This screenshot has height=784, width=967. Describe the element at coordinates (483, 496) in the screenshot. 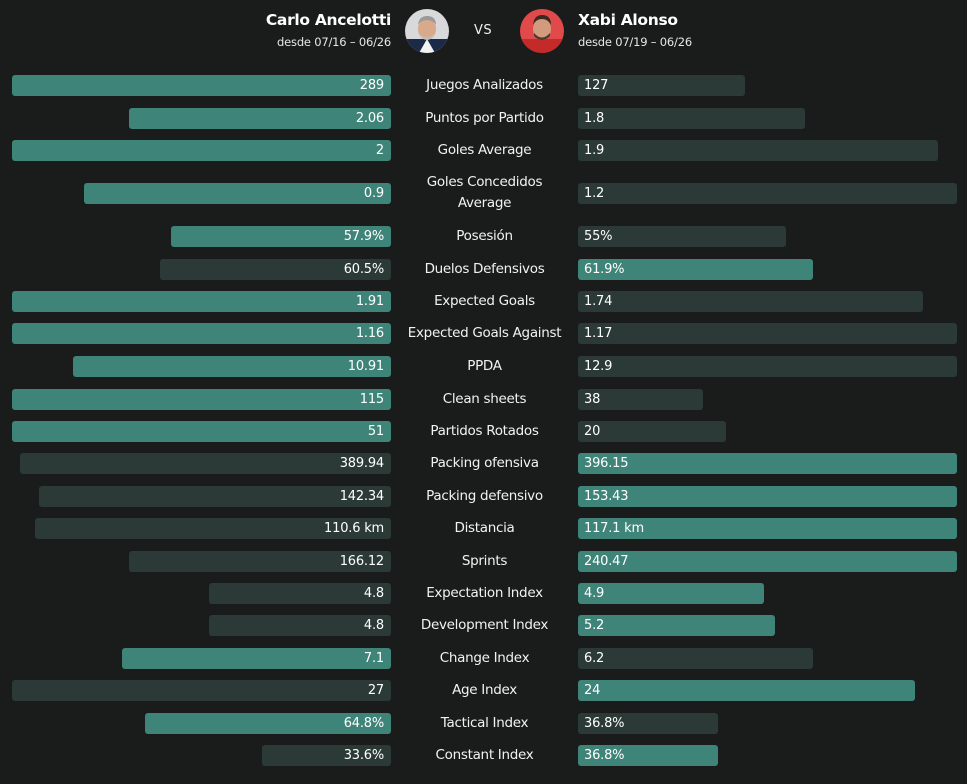

I see `comparison-row: 142.34 153.43 Packing defensivo` at that location.